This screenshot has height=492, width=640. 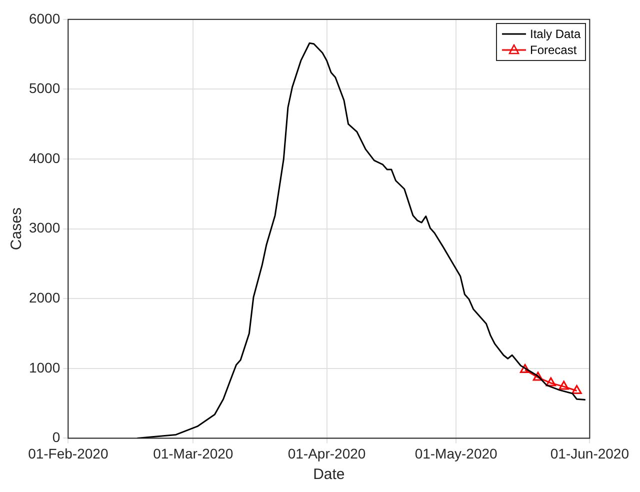 What do you see at coordinates (68, 453) in the screenshot?
I see `x-tick-label: 01-Feb-2020` at bounding box center [68, 453].